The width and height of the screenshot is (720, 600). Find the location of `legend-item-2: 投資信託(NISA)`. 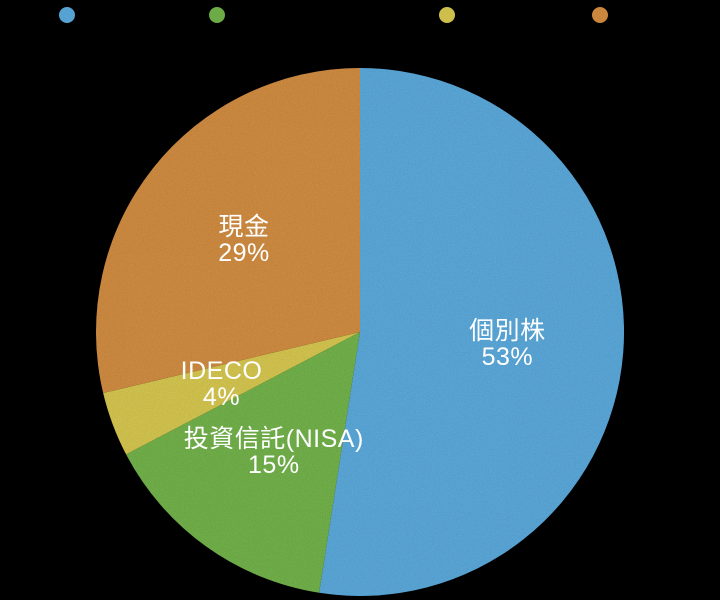

legend-item-2: 投資信託(NISA) is located at coordinates (302, 14).